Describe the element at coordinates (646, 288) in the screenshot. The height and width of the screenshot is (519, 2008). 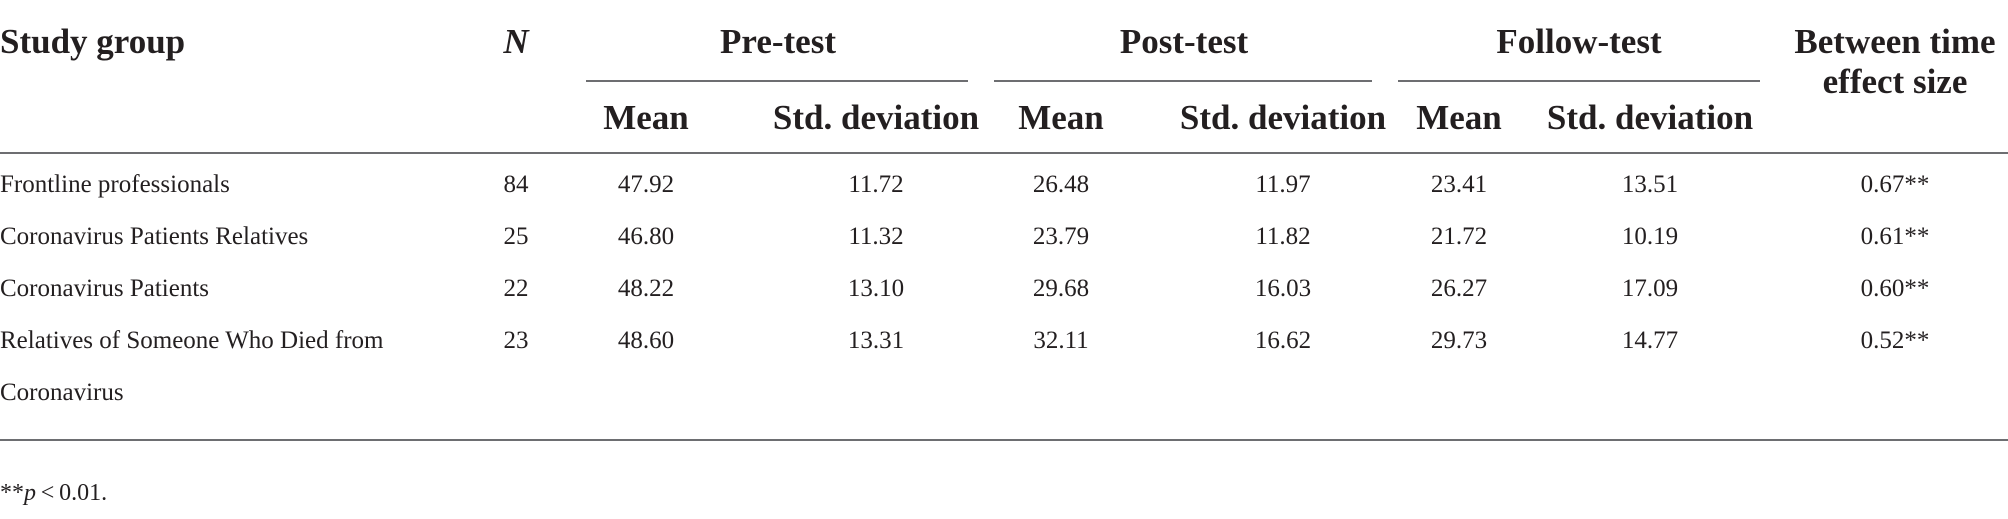
I see `cell-pre-mean: 48.22` at that location.